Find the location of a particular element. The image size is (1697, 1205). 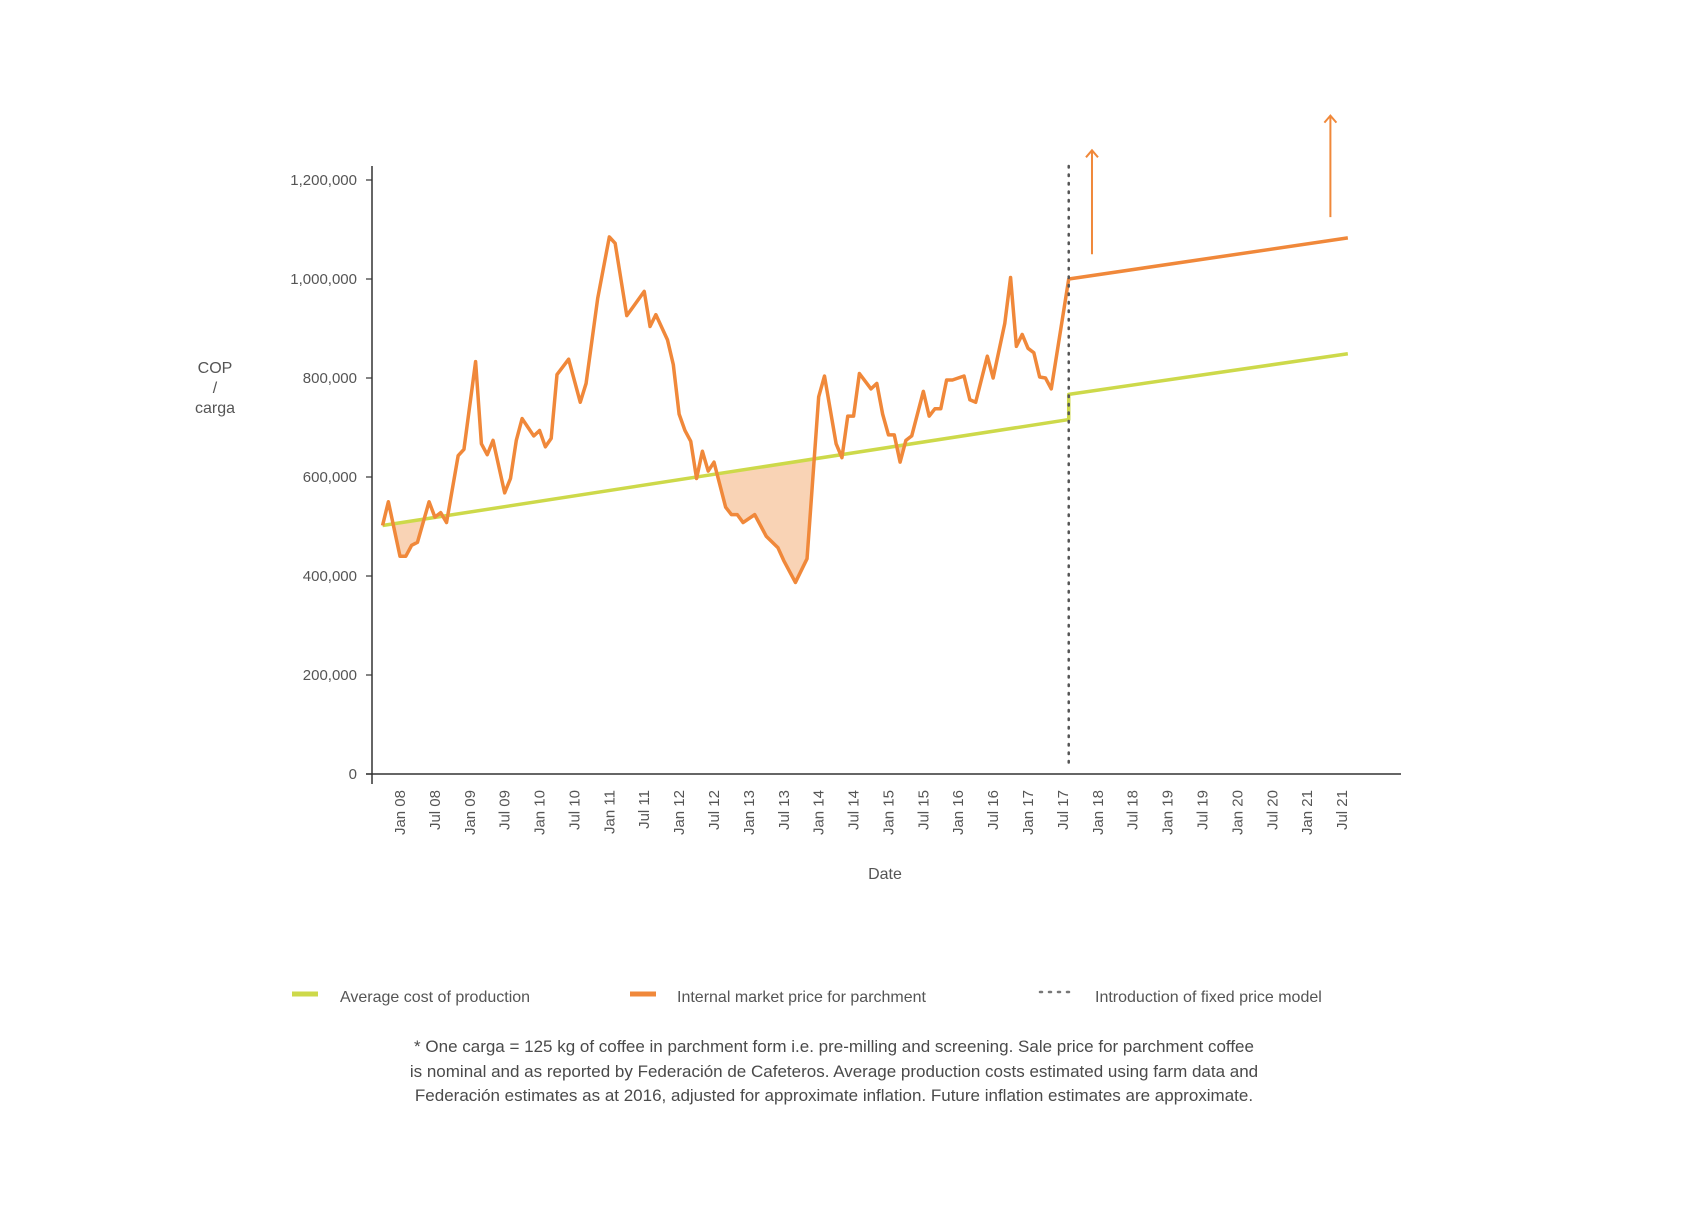

x-tick-label: Jan 17 is located at coordinates (1028, 812).